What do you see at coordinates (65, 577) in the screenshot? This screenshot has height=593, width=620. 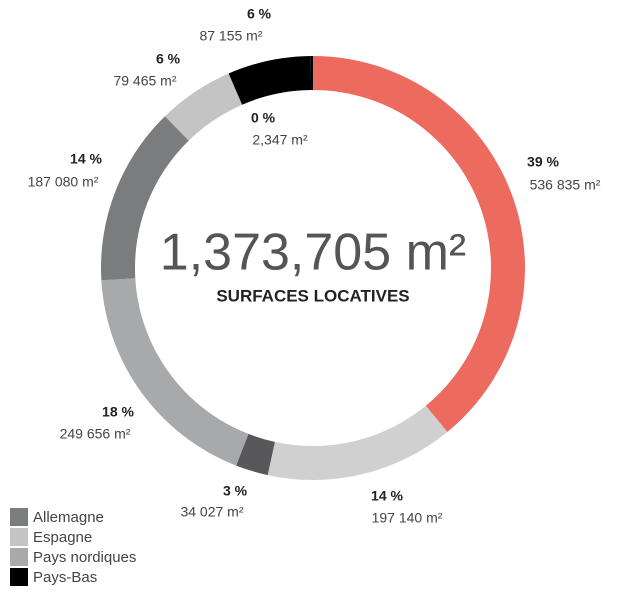 I see `legend-label: Pays-Bas` at bounding box center [65, 577].